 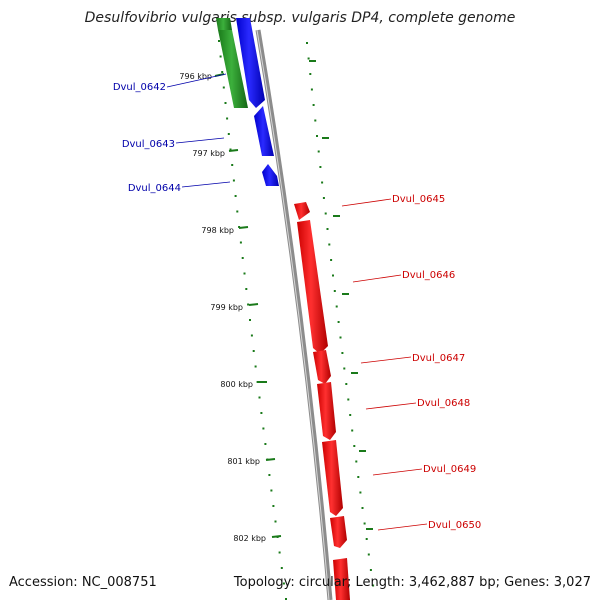 What do you see at coordinates (226, 307) in the screenshot?
I see `kbp-label: 799 kbp` at bounding box center [226, 307].